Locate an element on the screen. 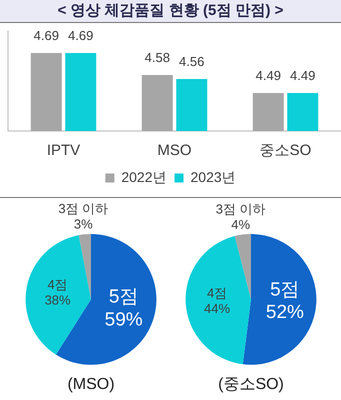 The height and width of the screenshot is (400, 341). data-label: 38% is located at coordinates (57, 300).